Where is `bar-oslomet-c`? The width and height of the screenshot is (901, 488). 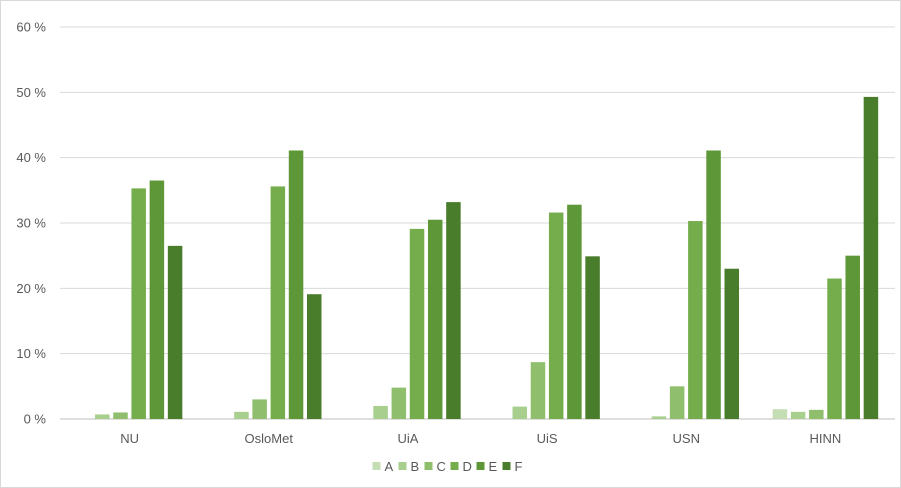
bar-oslomet-c is located at coordinates (259, 409).